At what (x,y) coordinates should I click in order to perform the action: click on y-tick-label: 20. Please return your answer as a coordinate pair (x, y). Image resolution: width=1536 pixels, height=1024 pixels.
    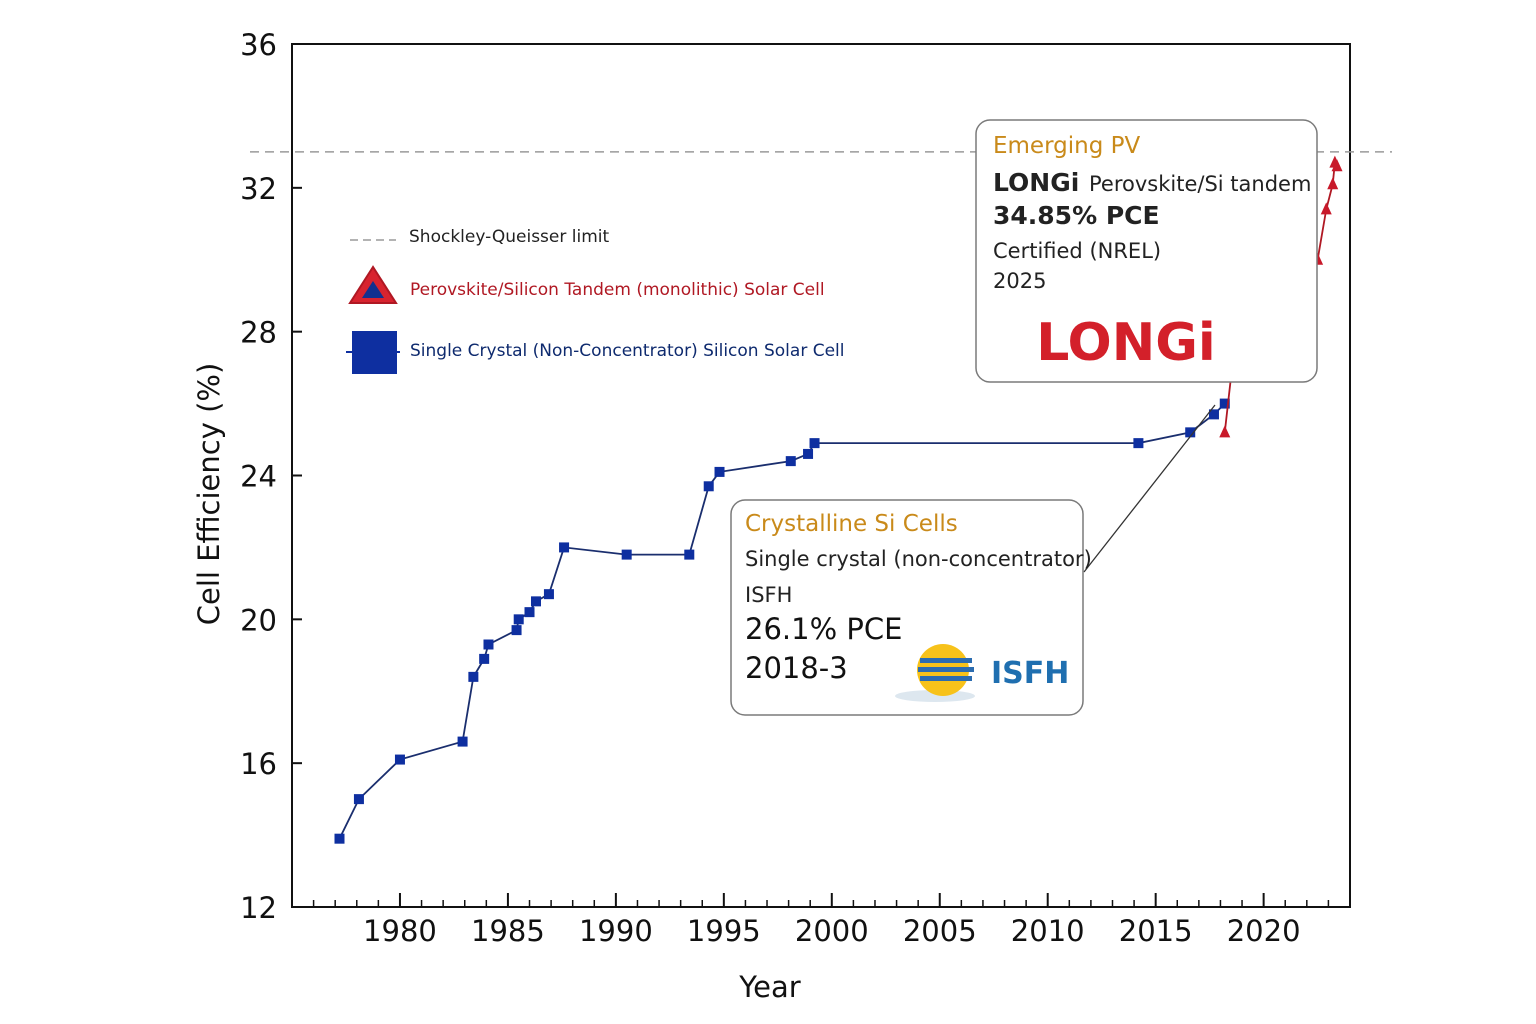
    Looking at the image, I should click on (258, 620).